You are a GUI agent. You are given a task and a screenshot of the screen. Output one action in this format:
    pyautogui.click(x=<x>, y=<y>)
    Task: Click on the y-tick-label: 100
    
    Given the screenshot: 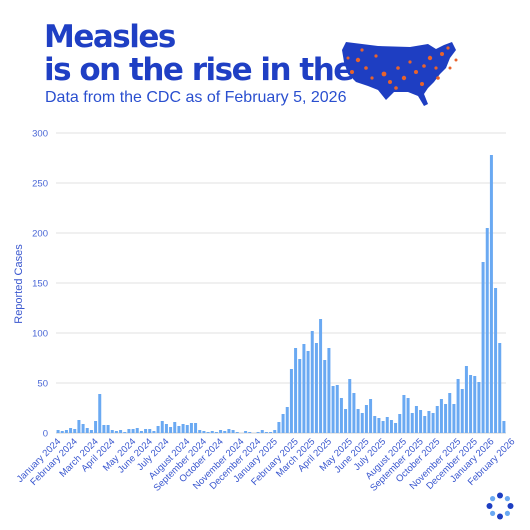 What is the action you would take?
    pyautogui.click(x=40, y=334)
    